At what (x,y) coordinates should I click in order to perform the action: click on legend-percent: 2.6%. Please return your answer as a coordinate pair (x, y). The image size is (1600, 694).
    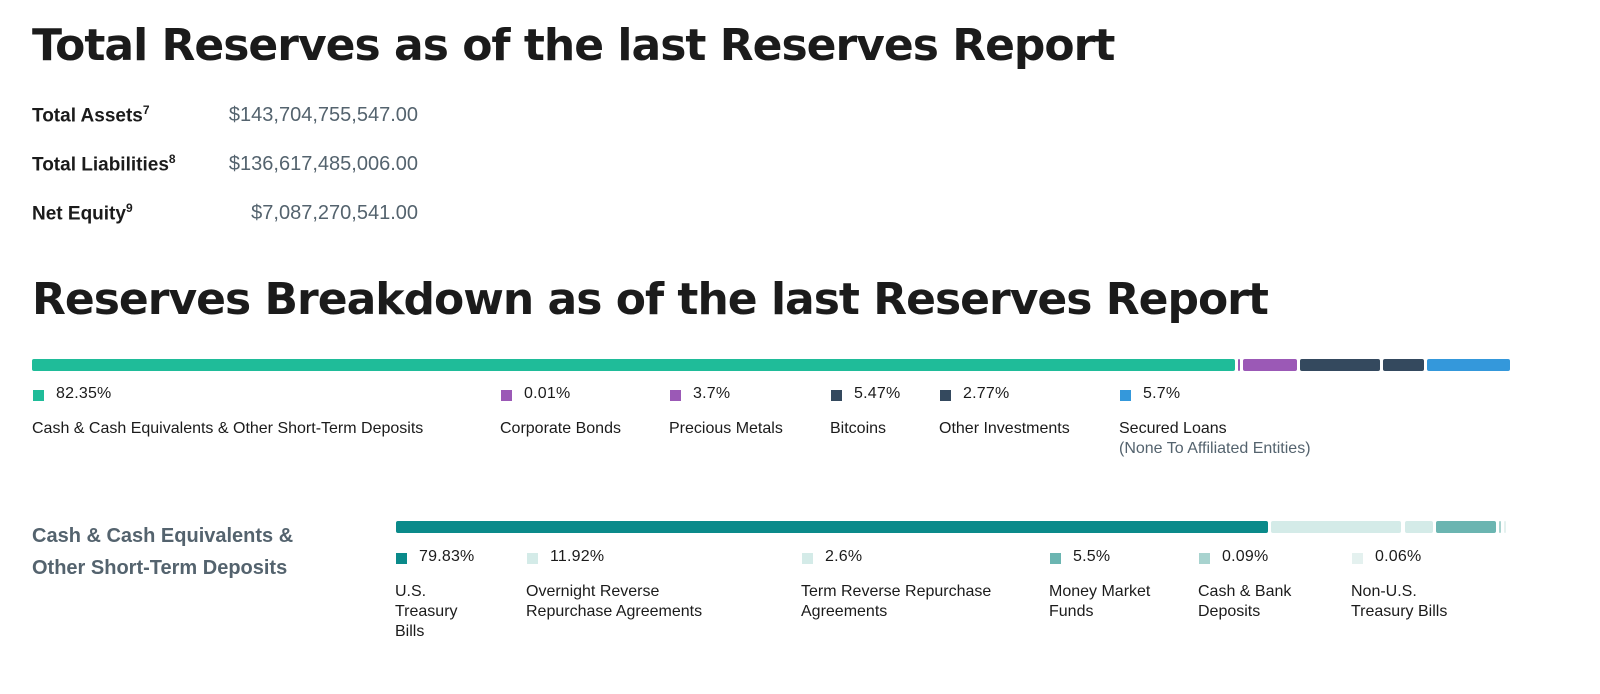
    Looking at the image, I should click on (844, 556).